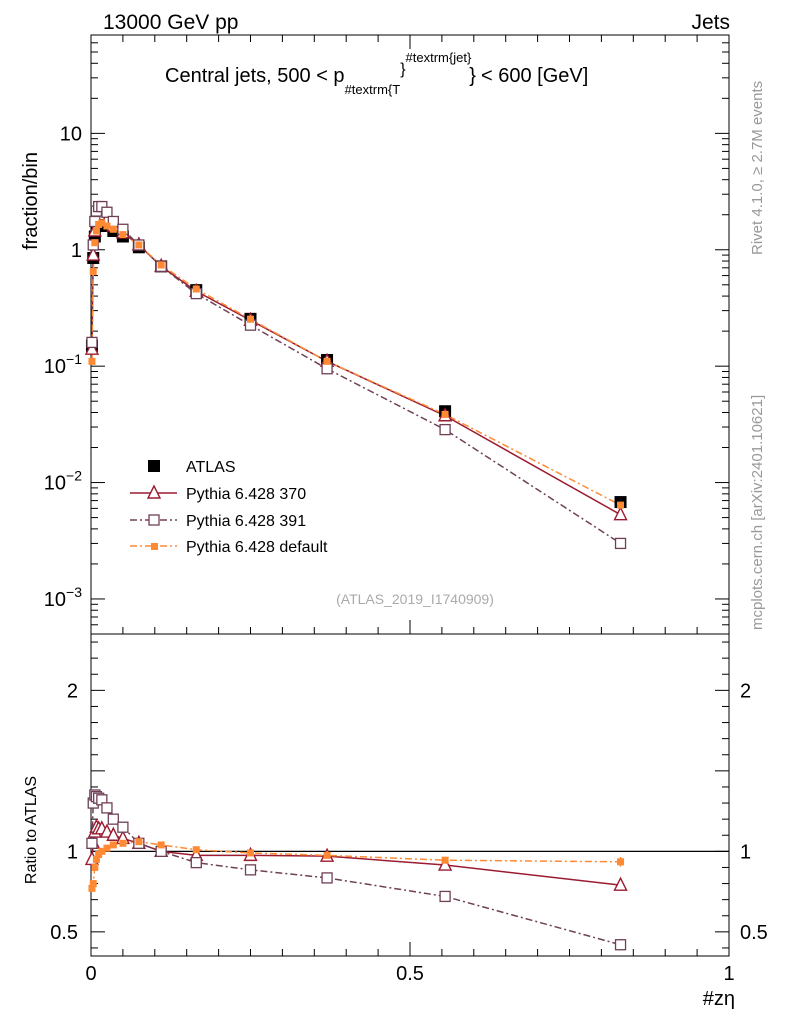 Image resolution: width=786 pixels, height=1024 pixels. What do you see at coordinates (257, 547) in the screenshot?
I see `legend-label-default: Pythia 6.428 default` at bounding box center [257, 547].